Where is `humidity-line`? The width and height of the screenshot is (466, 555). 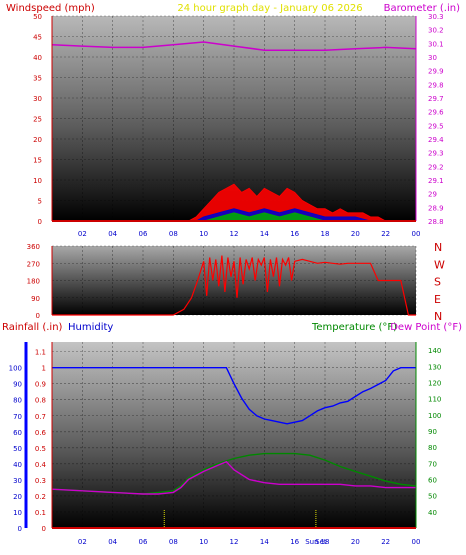 humidity-line is located at coordinates (234, 396).